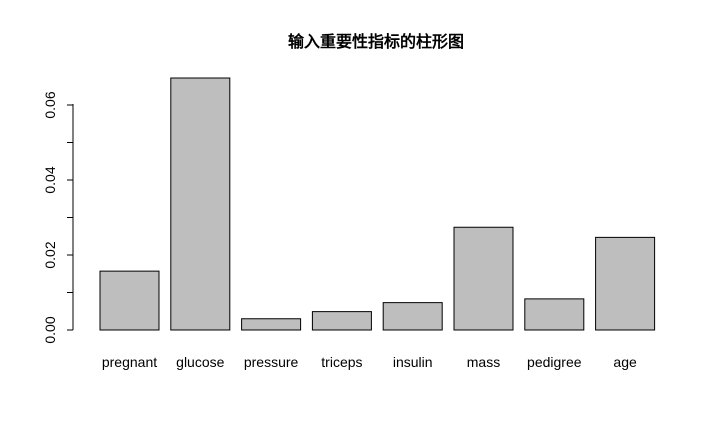  I want to click on y-tick-label: 0.02, so click(50, 254).